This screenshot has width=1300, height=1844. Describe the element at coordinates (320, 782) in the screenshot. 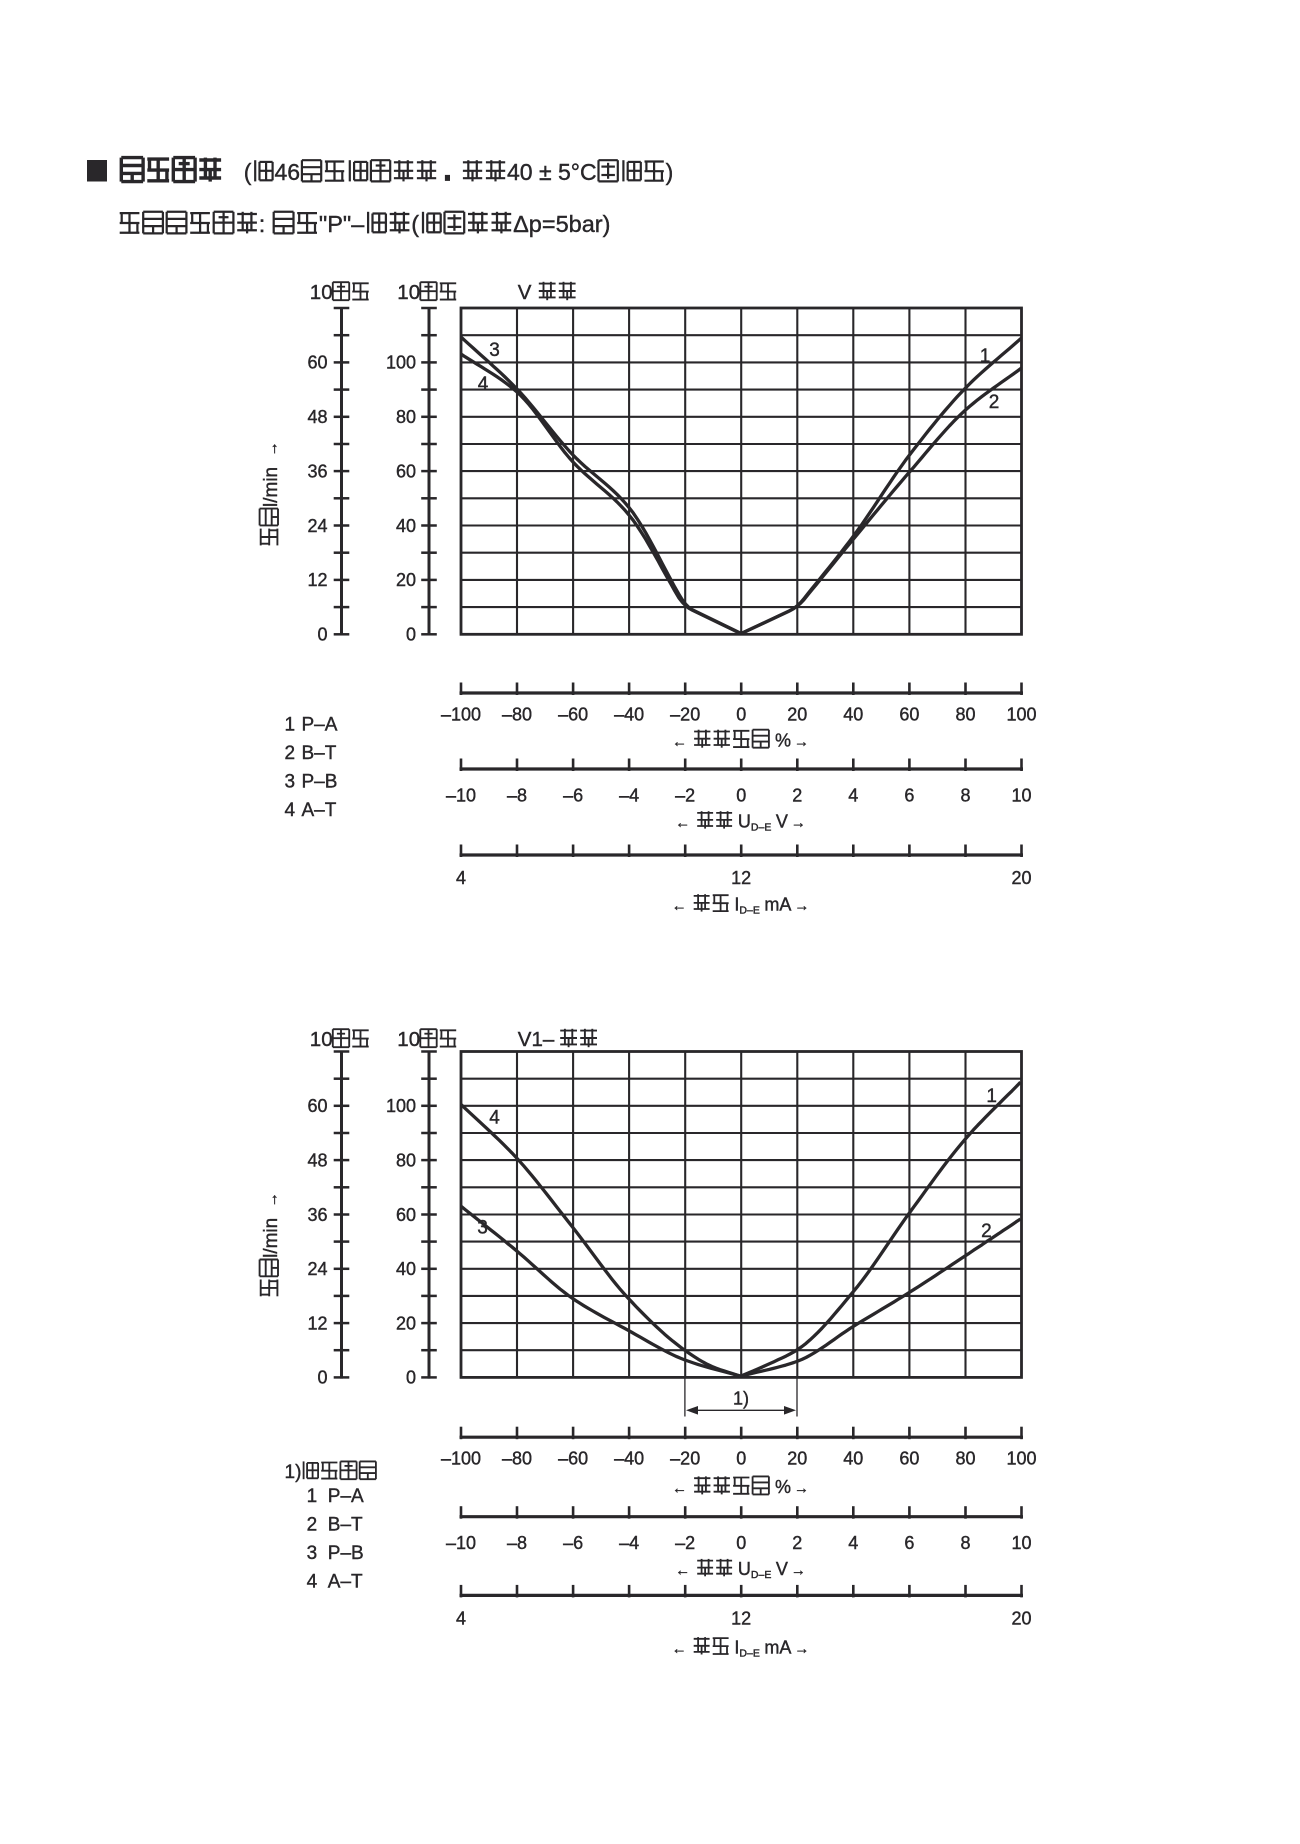

I see `svg-text: P–B` at that location.